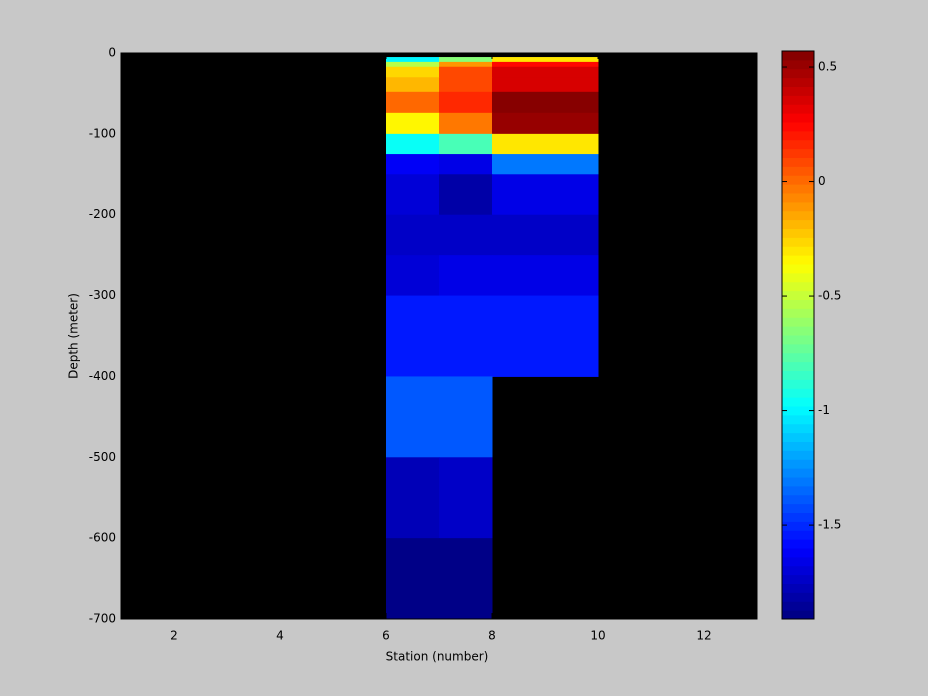 This screenshot has height=696, width=928. What do you see at coordinates (102, 376) in the screenshot?
I see `y-tick-label: -400` at bounding box center [102, 376].